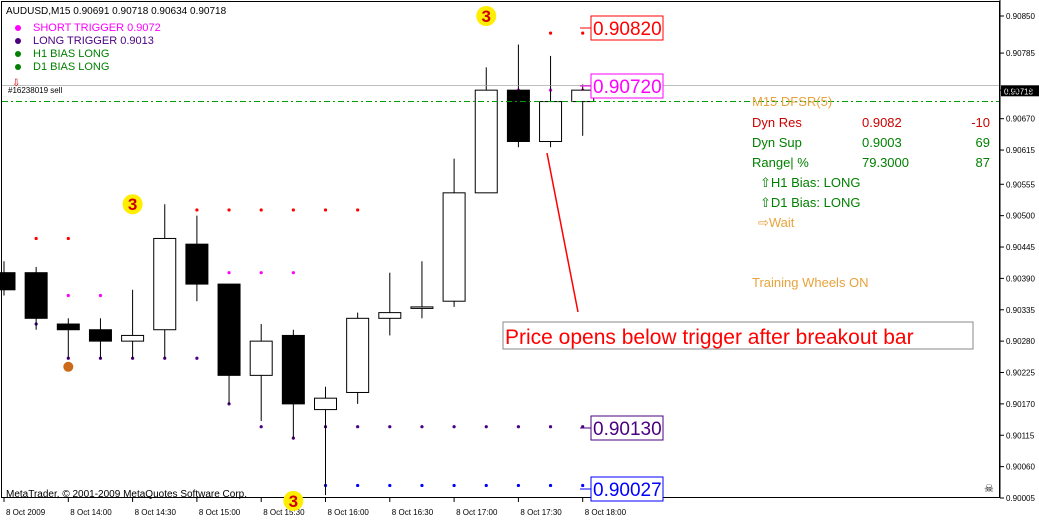 The height and width of the screenshot is (525, 1039). What do you see at coordinates (983, 142) in the screenshot?
I see `panel-row-delta: 69` at bounding box center [983, 142].